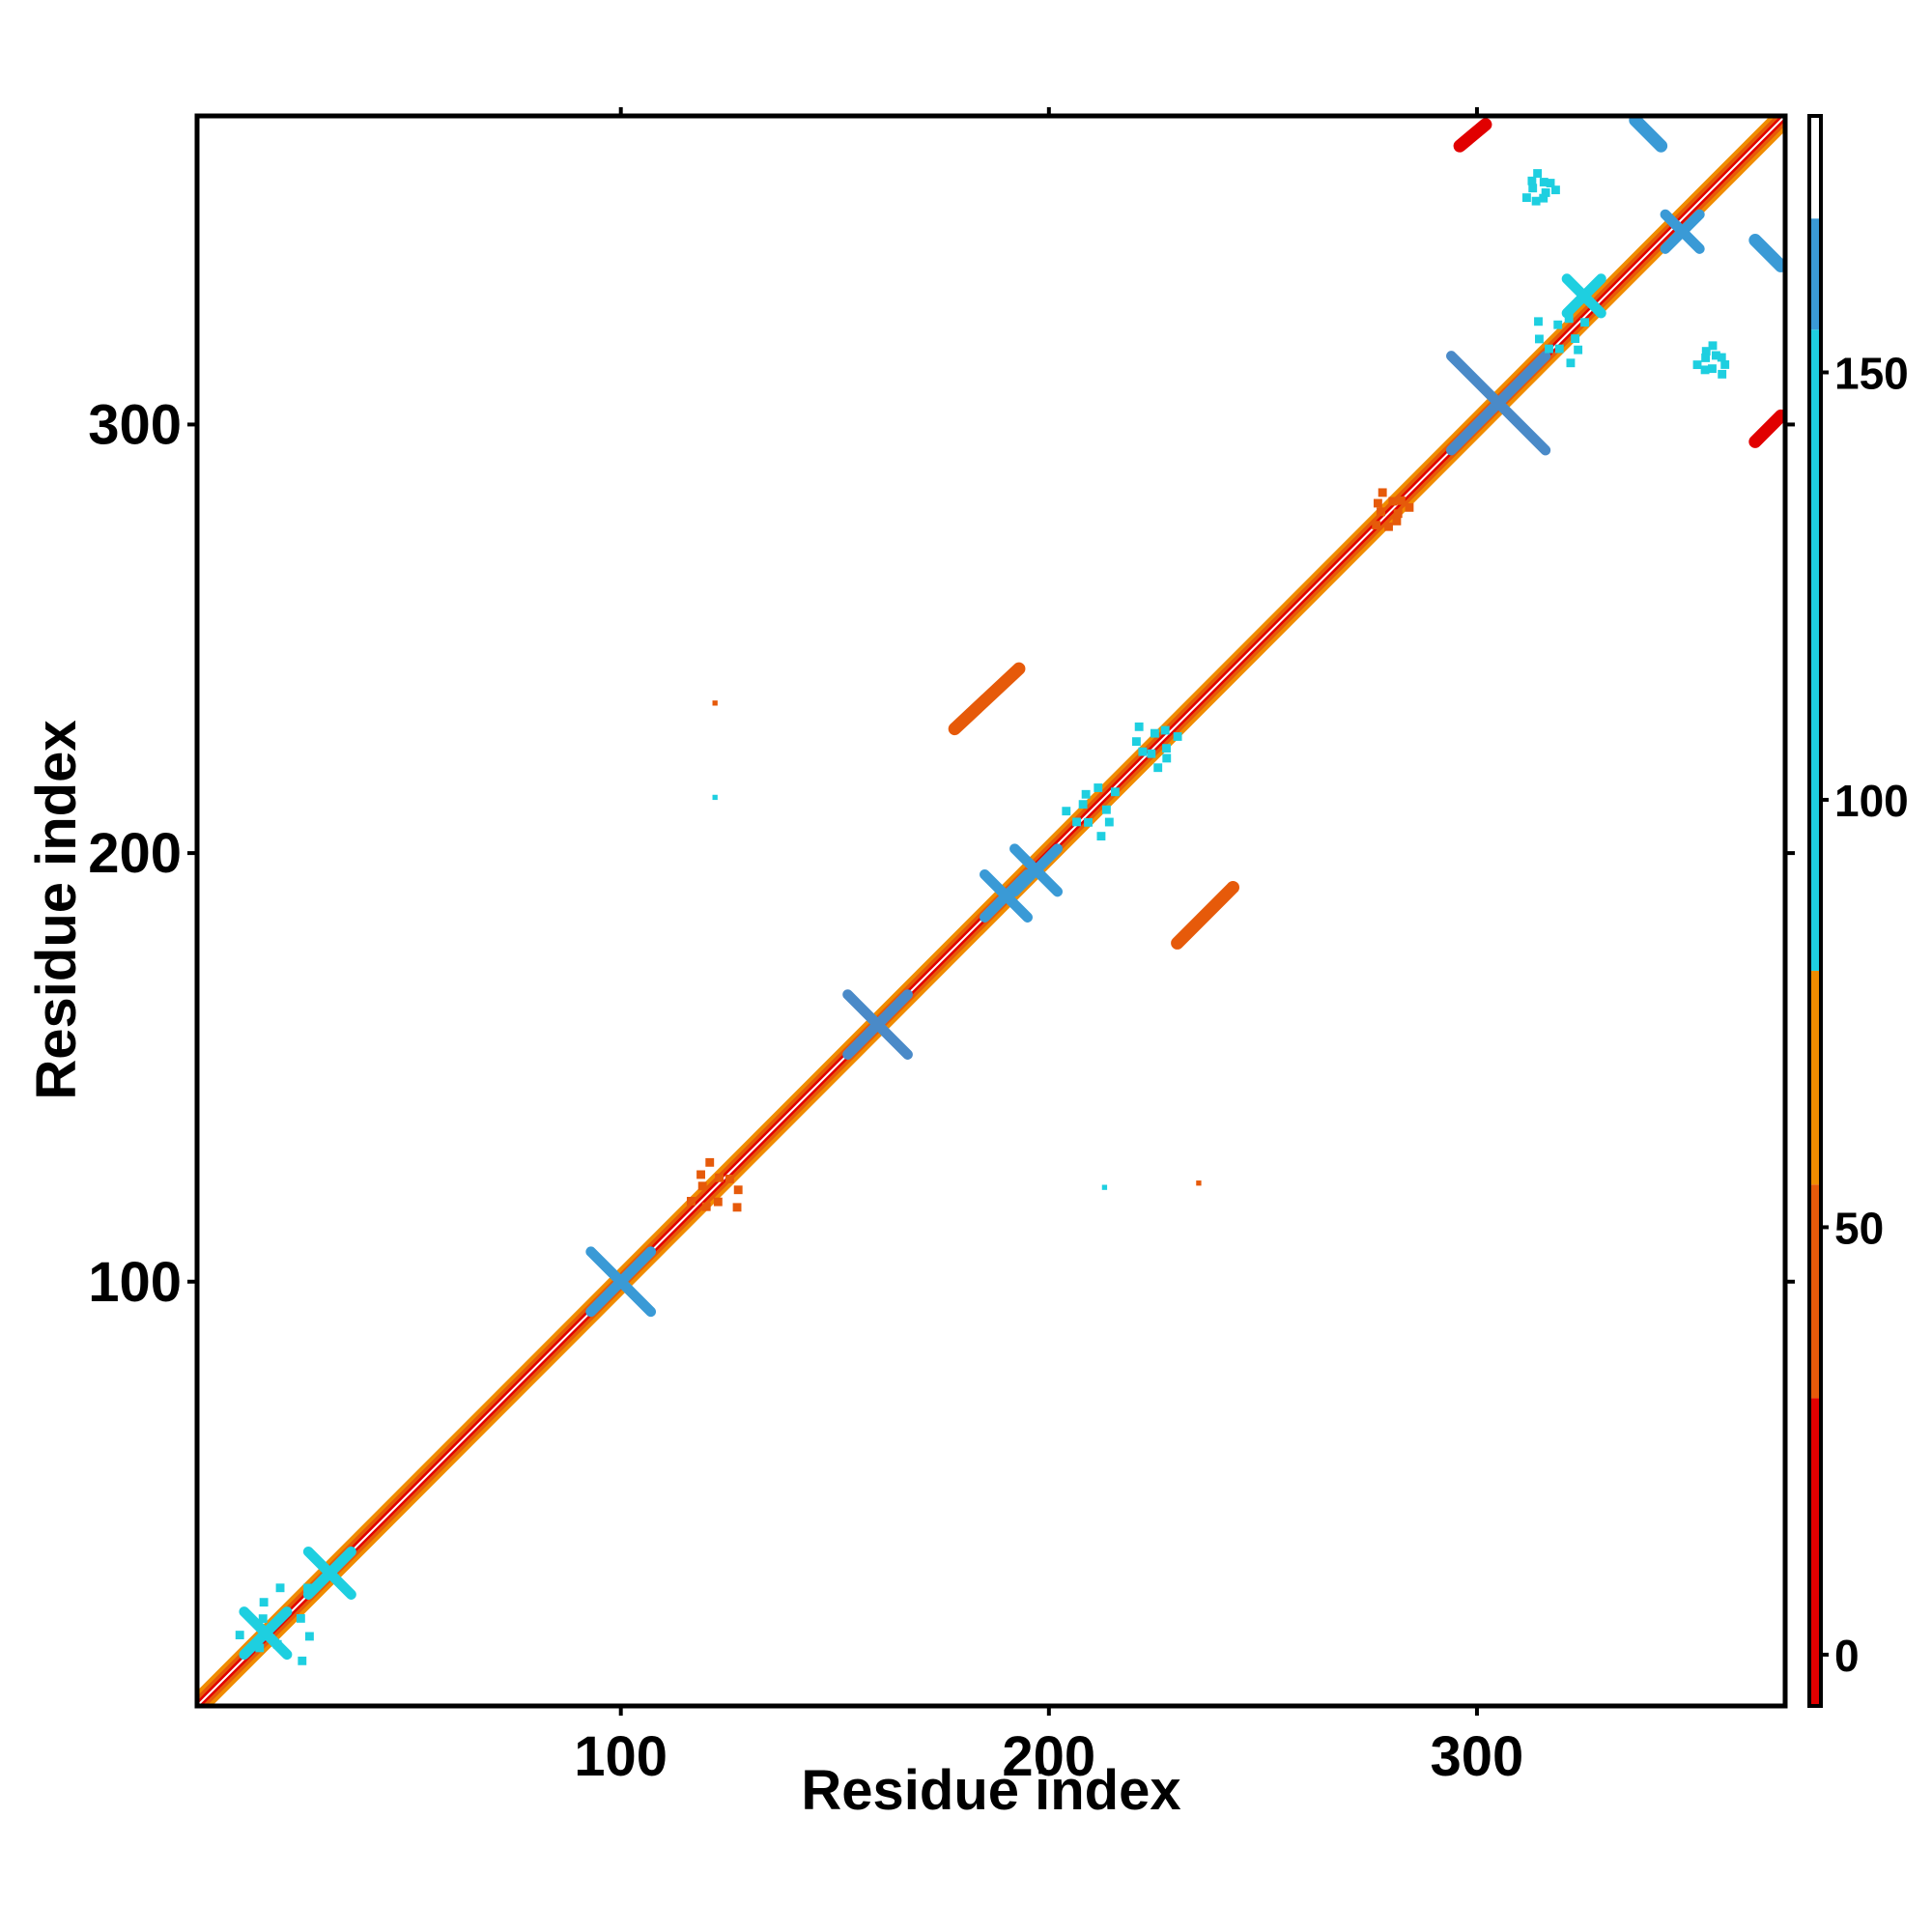 The width and height of the screenshot is (1932, 1932). Describe the element at coordinates (1865, 1014) in the screenshot. I see `colorbar-ticks: 0 50 100 150` at that location.